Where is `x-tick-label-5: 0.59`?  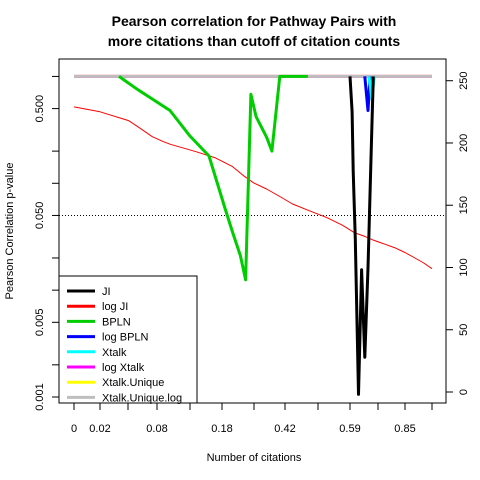 x-tick-label-5: 0.59 is located at coordinates (349, 429).